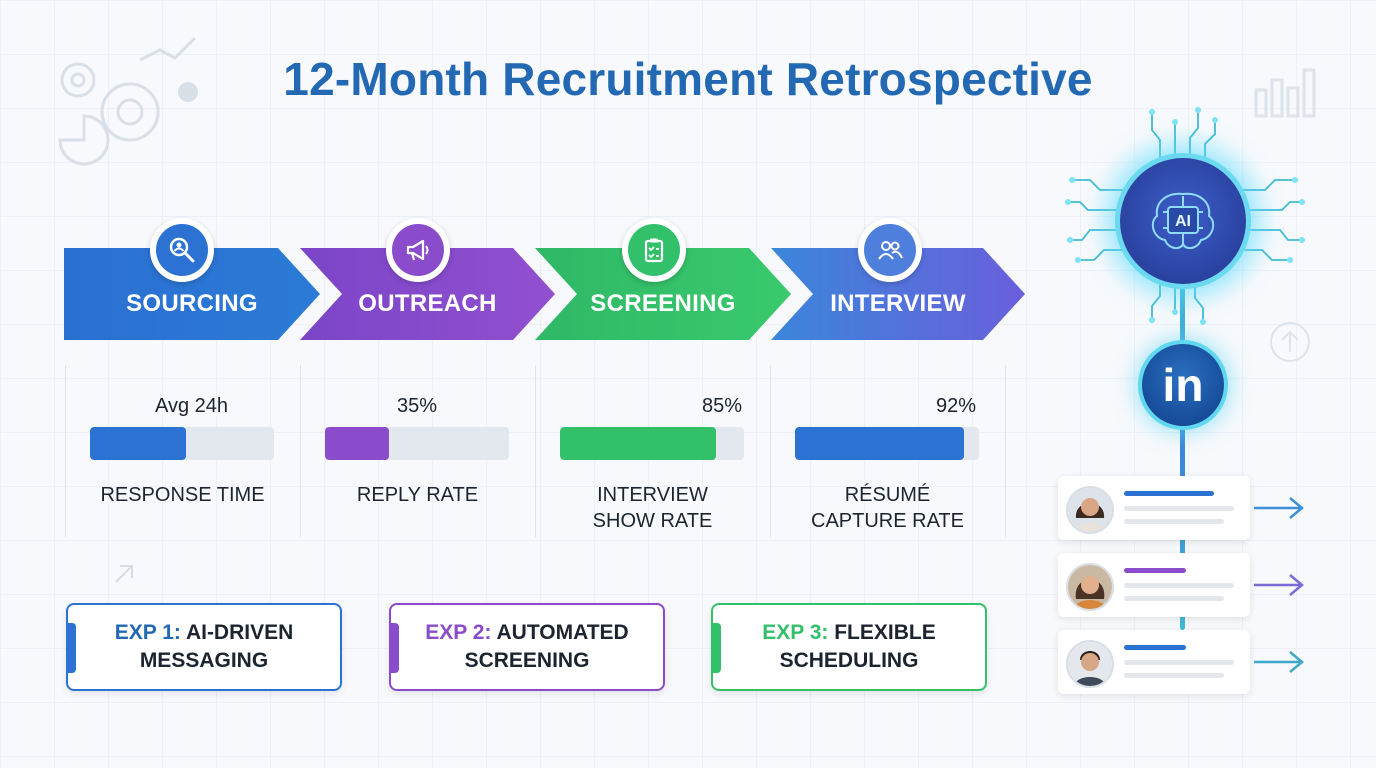 This screenshot has height=768, width=1376. Describe the element at coordinates (527, 660) in the screenshot. I see `experiment-title-line2: SCREENING` at that location.